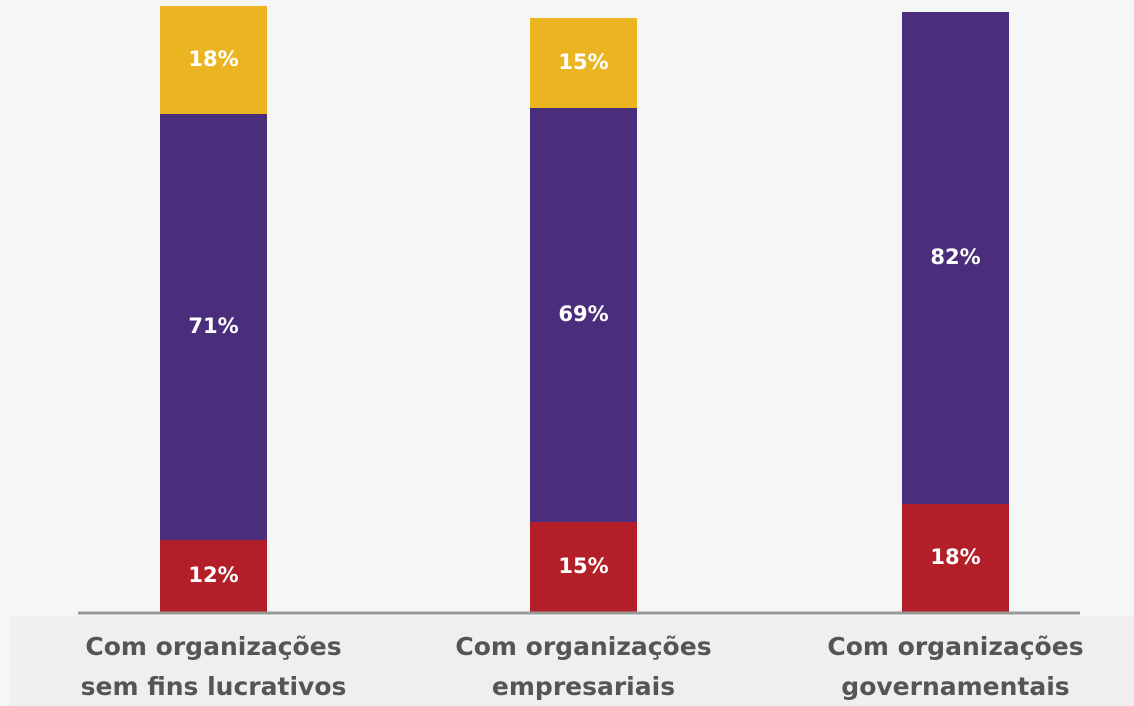  I want to click on value-label: 69%, so click(583, 314).